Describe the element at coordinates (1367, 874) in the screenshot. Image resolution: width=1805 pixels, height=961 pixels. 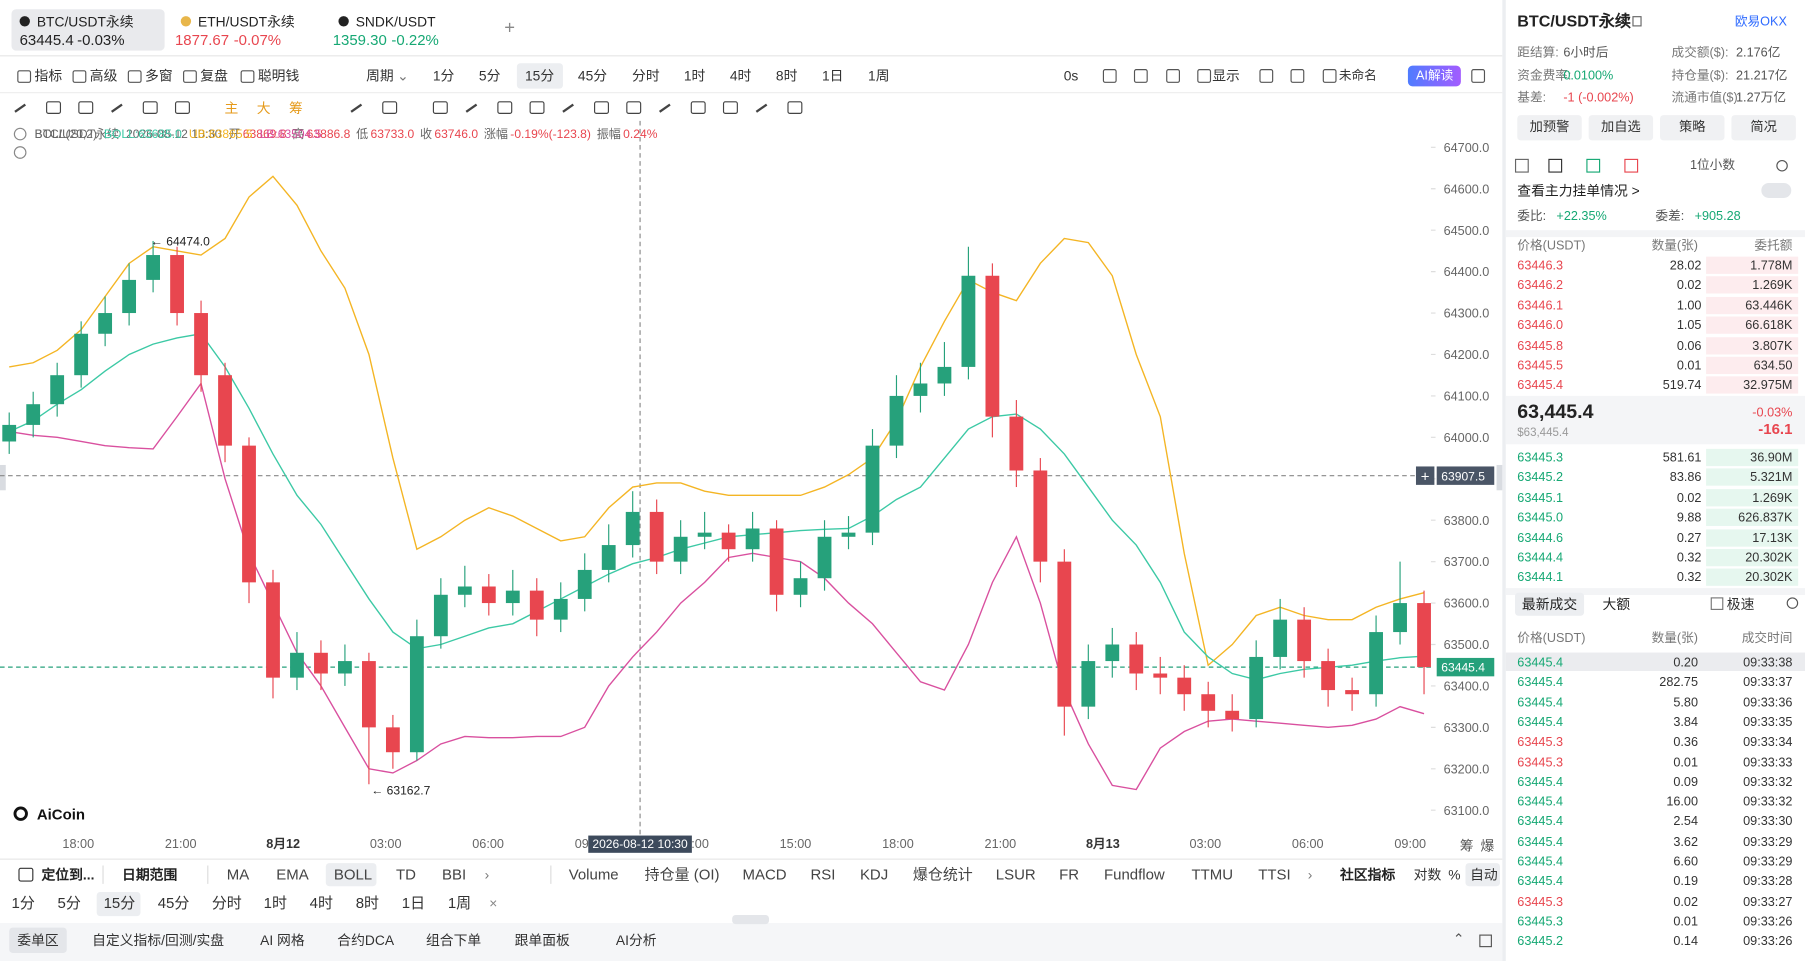
I see `community: 社区指标` at that location.